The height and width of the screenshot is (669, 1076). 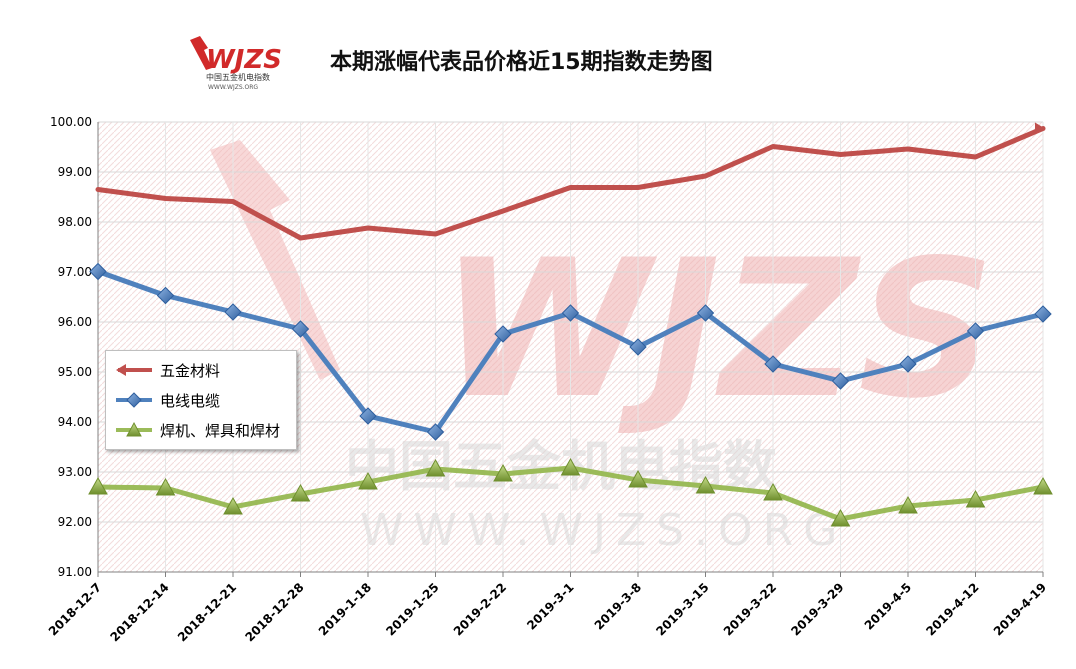 I want to click on x-tick-label: 2019-3-15, so click(x=682, y=609).